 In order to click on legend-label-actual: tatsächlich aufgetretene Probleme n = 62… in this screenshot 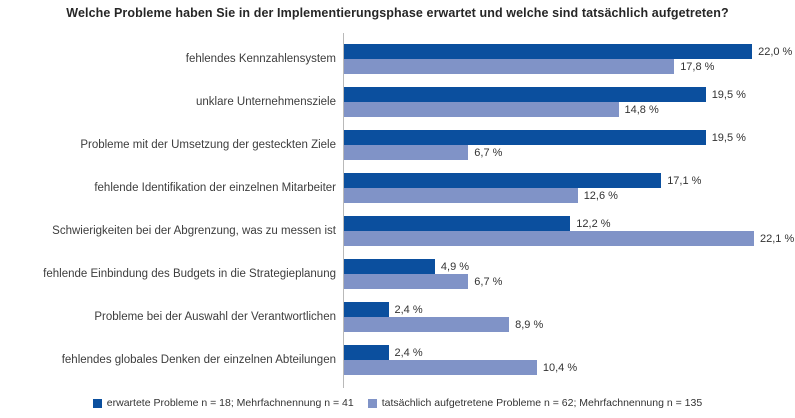, I will do `click(542, 403)`.